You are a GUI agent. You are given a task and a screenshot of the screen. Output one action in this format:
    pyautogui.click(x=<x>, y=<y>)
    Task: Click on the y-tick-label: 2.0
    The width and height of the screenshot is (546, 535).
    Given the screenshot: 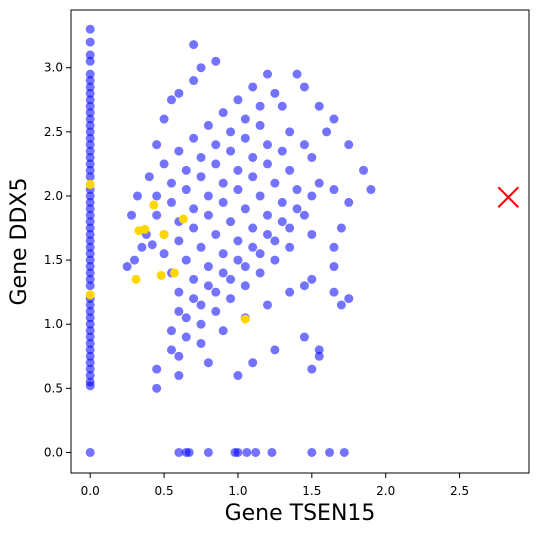 What is the action you would take?
    pyautogui.click(x=53, y=196)
    